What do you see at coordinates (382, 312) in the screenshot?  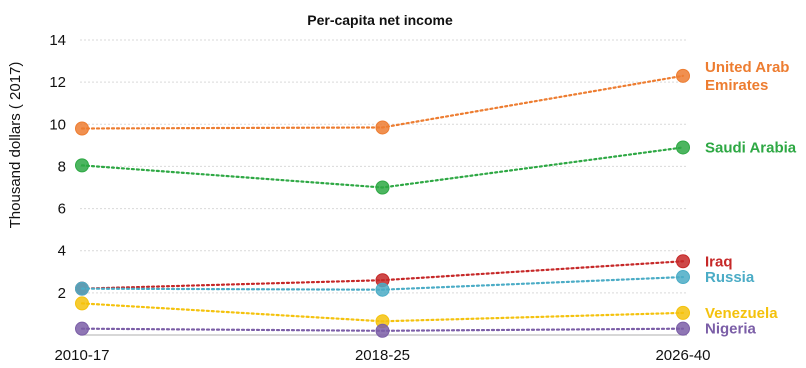 I see `series-venezuela` at bounding box center [382, 312].